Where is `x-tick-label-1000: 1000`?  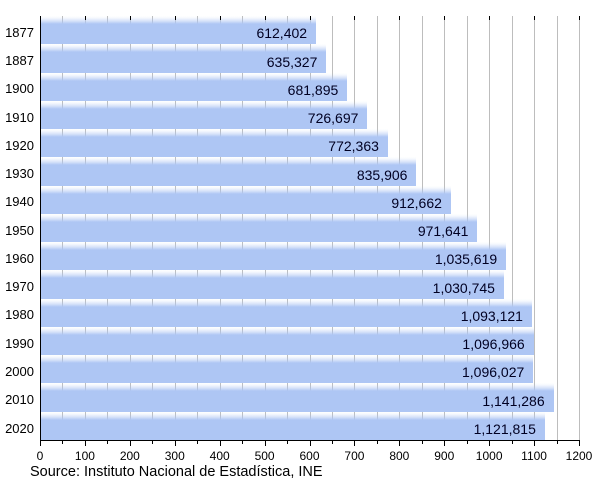
x-tick-label-1000: 1000 is located at coordinates (489, 456).